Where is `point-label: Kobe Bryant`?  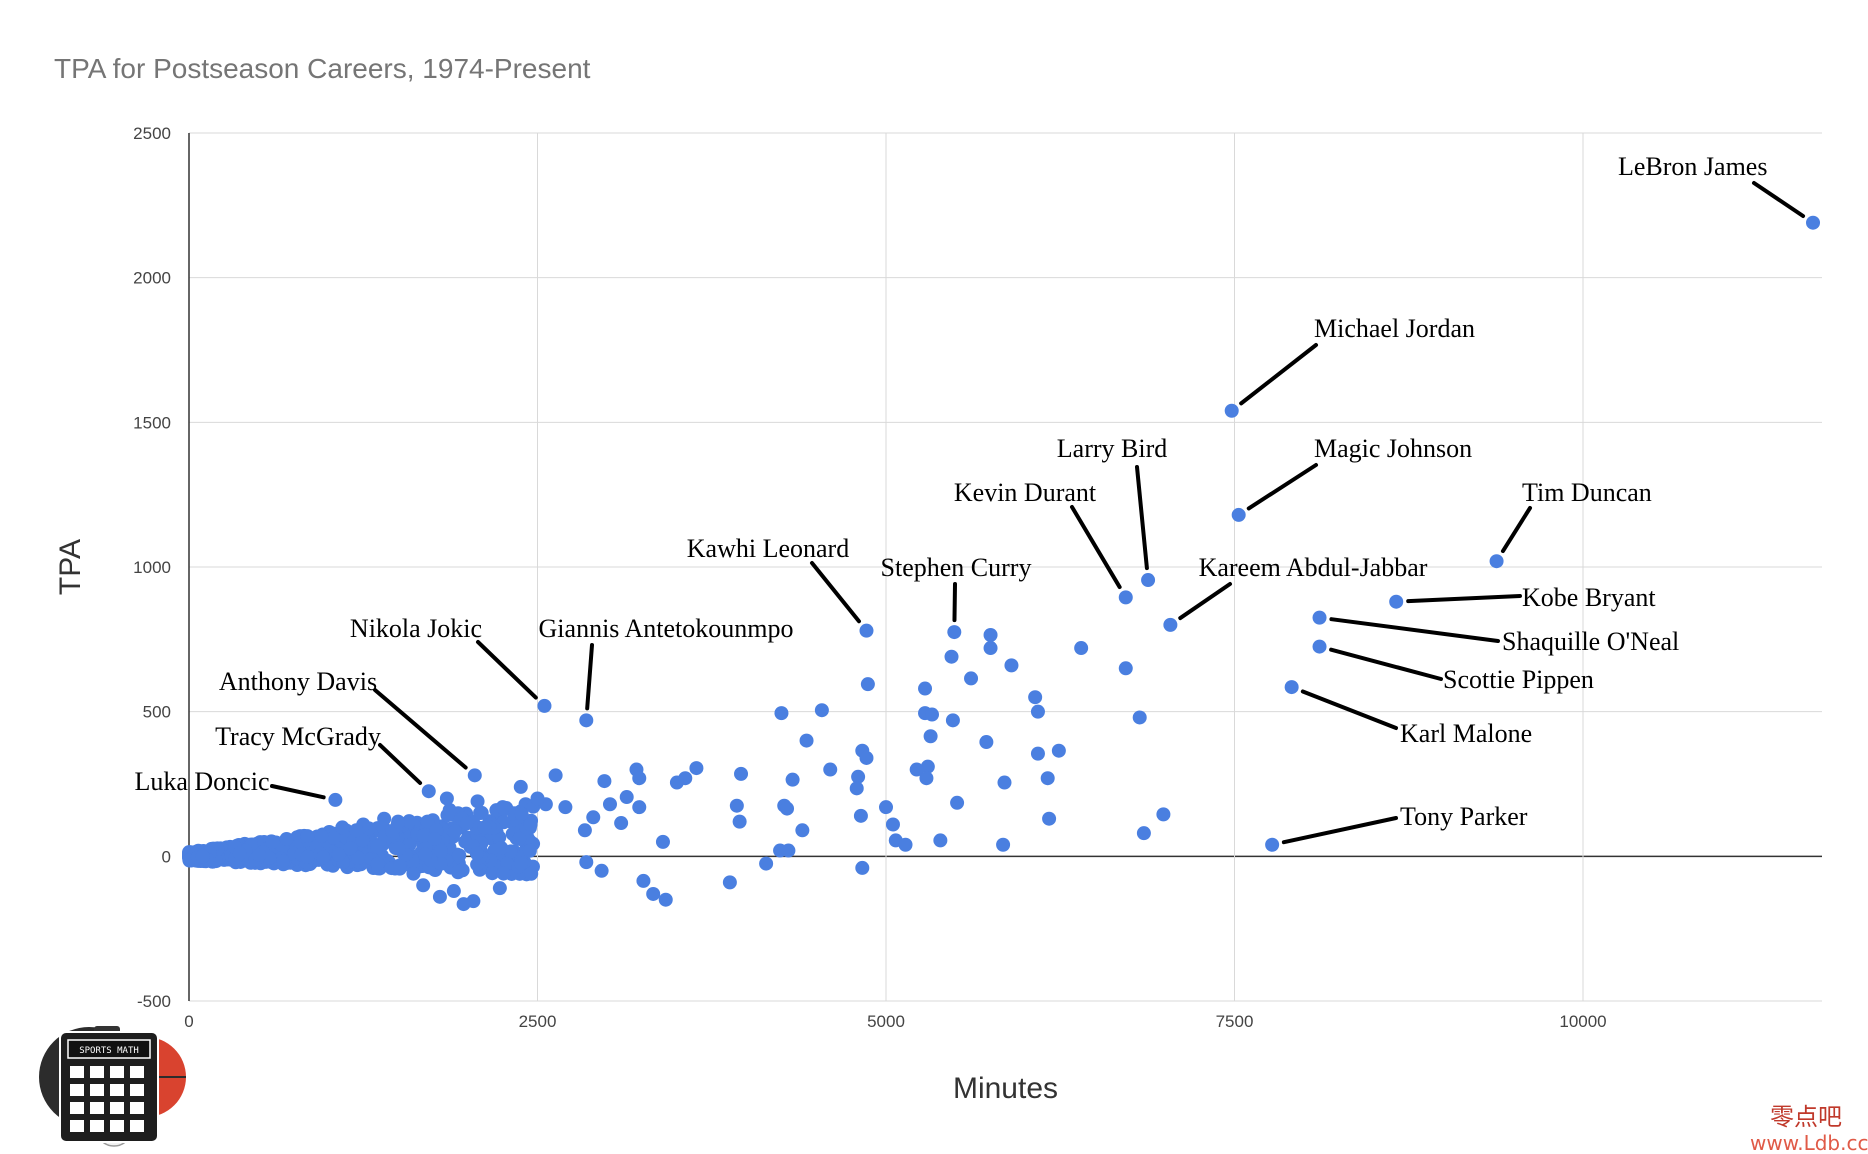 point-label: Kobe Bryant is located at coordinates (1589, 597).